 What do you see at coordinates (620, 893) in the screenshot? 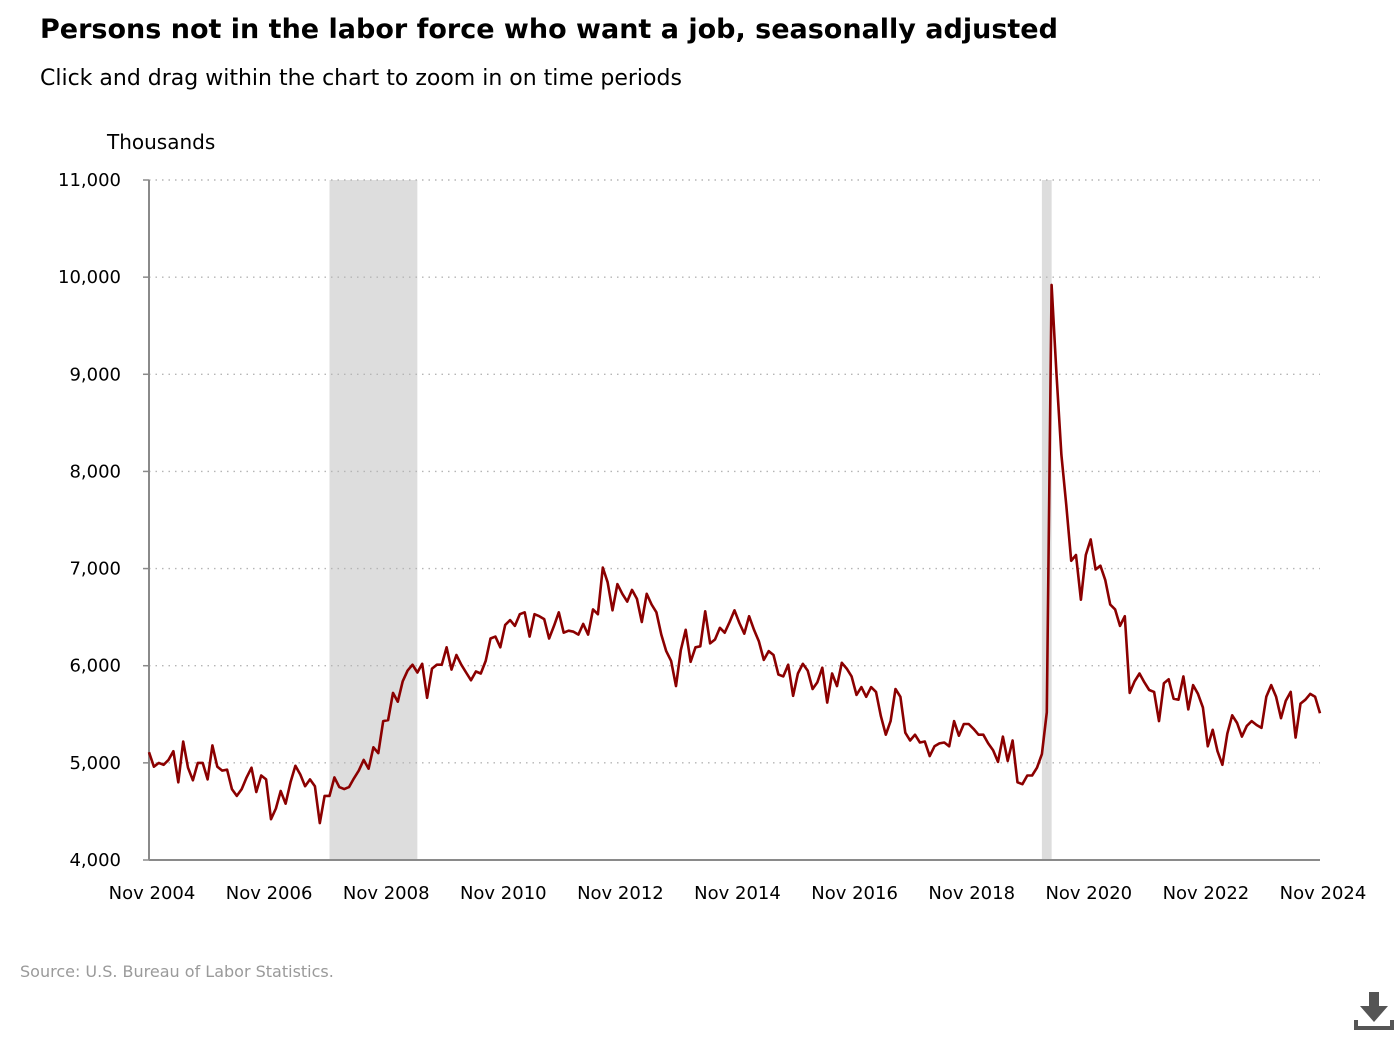
I see `x-tick-label: Nov 2012` at bounding box center [620, 893].